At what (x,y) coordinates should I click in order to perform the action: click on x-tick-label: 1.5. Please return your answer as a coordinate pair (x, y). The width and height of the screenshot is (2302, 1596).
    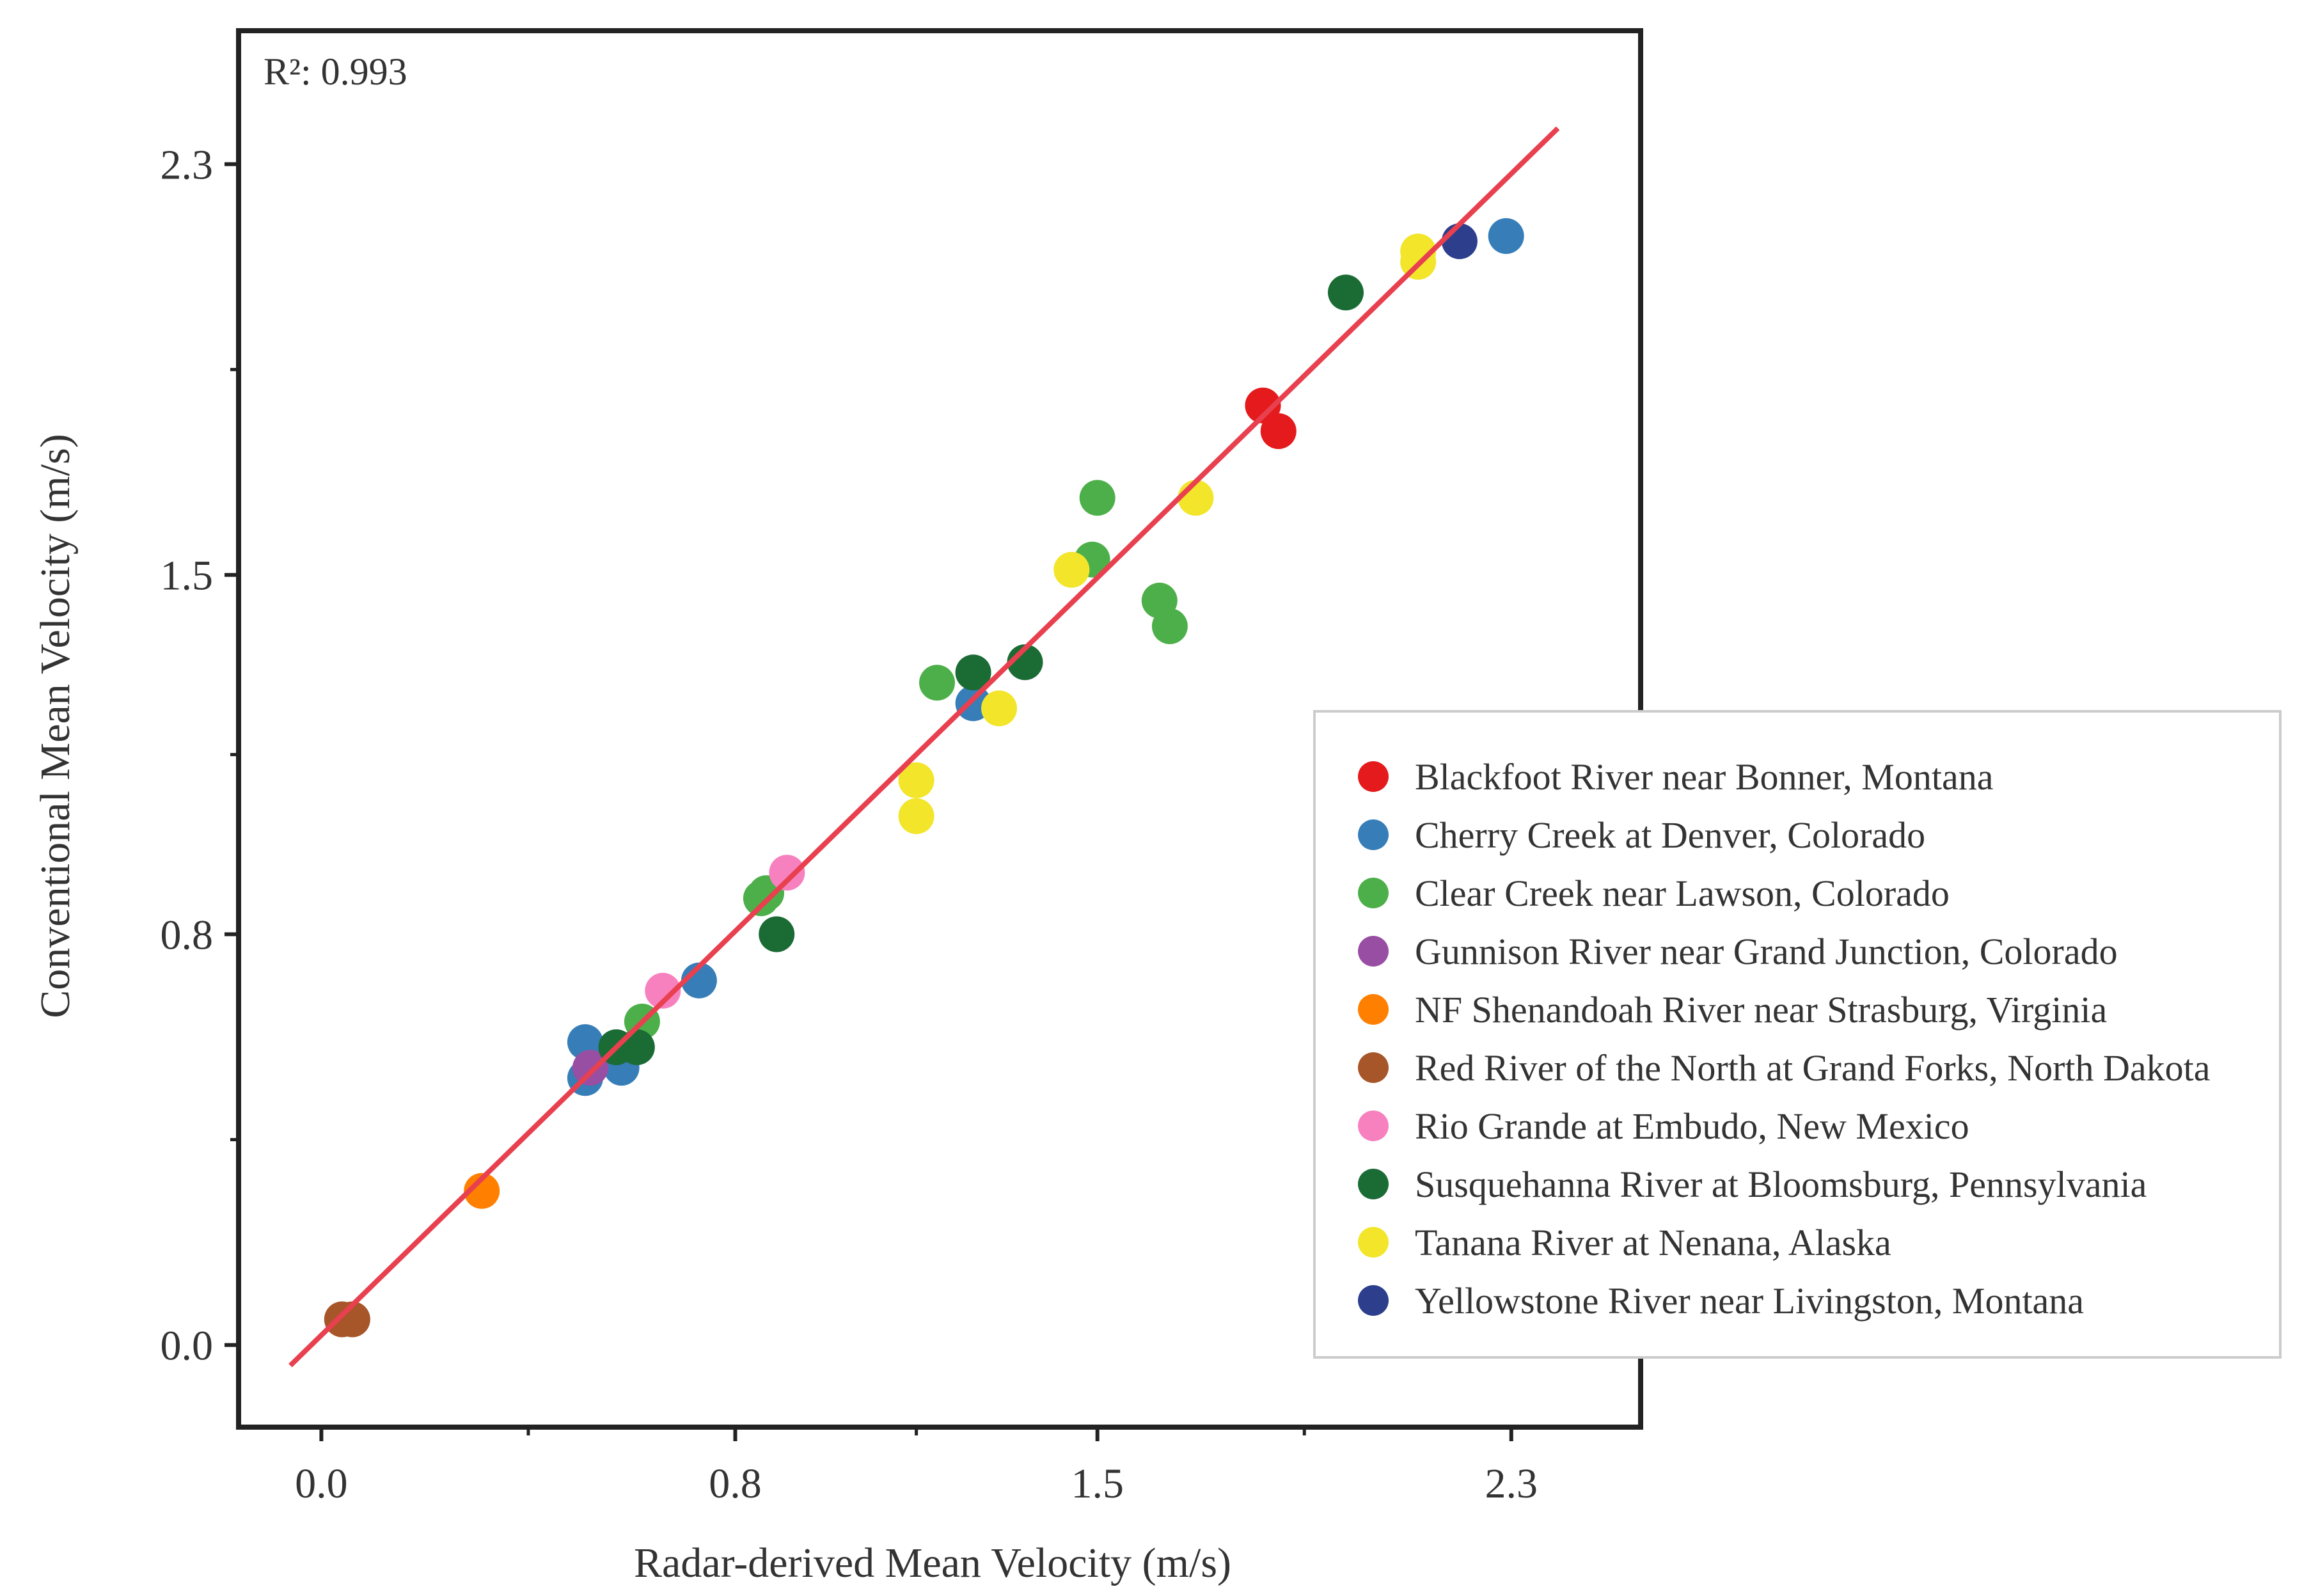
    Looking at the image, I should click on (1097, 1483).